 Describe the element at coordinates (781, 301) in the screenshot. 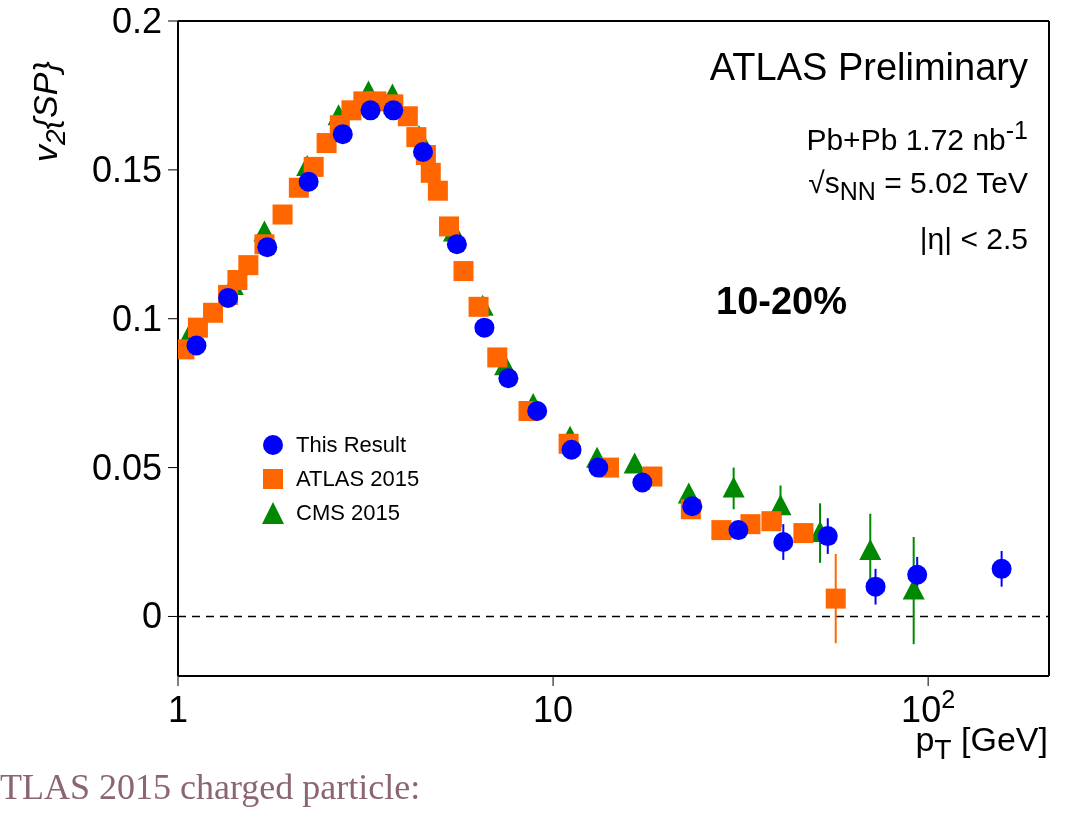

I see `annotation: 10-20%` at that location.